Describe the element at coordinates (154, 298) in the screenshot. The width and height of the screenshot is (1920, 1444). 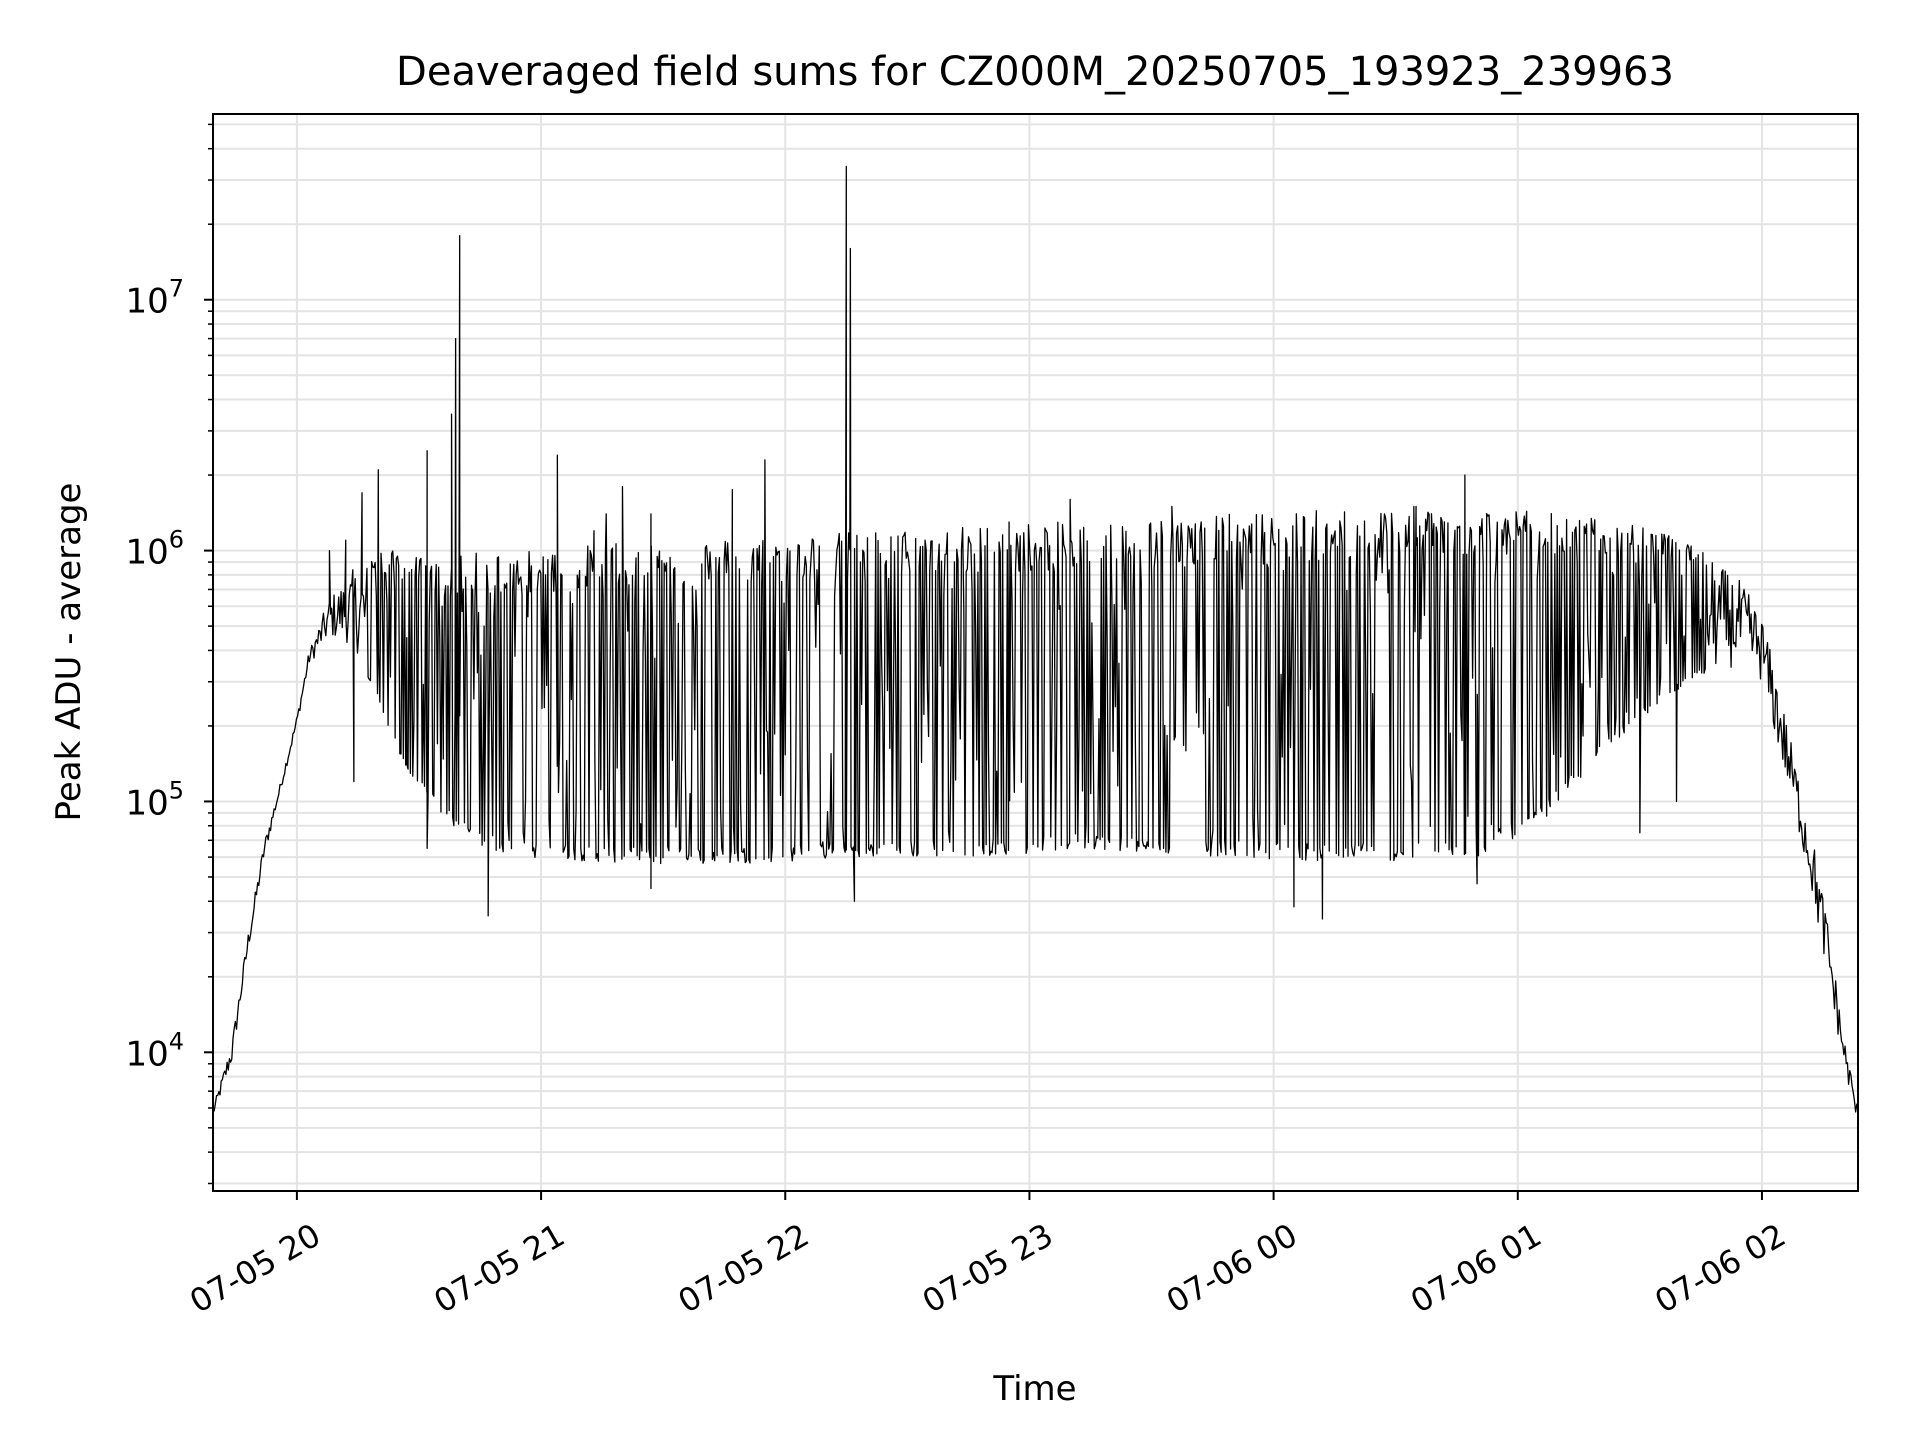
I see `y-tick-label: 10⁷` at that location.